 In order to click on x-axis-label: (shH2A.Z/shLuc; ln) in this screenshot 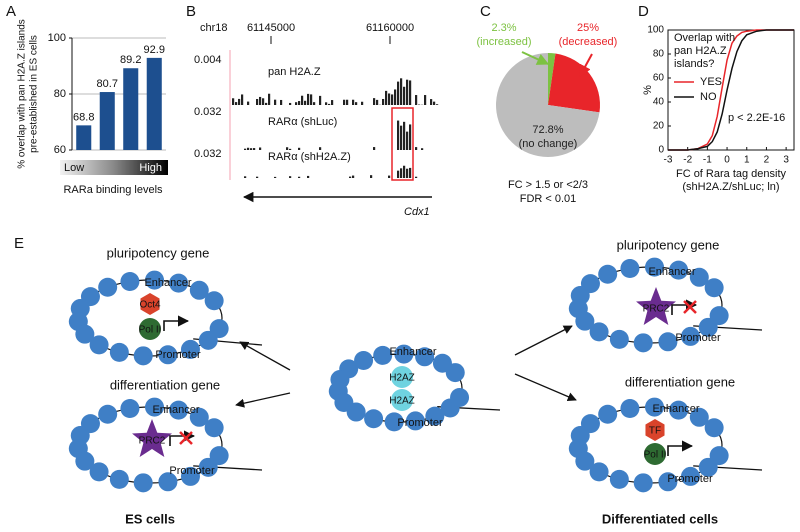, I will do `click(730, 187)`.